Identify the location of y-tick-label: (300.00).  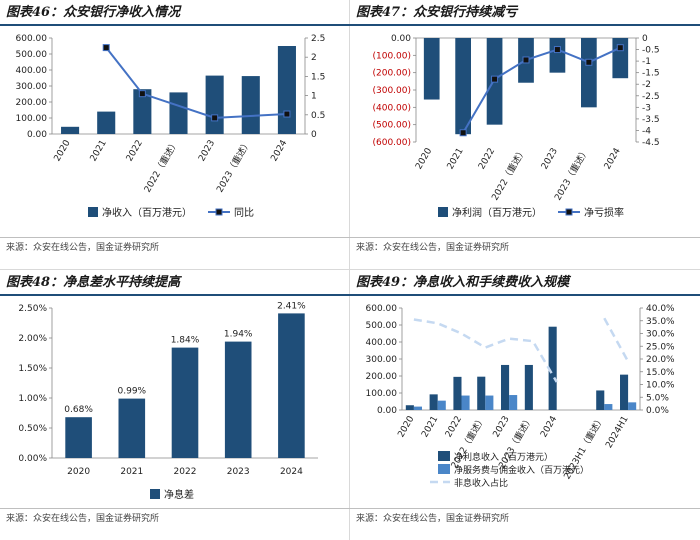
(391, 91).